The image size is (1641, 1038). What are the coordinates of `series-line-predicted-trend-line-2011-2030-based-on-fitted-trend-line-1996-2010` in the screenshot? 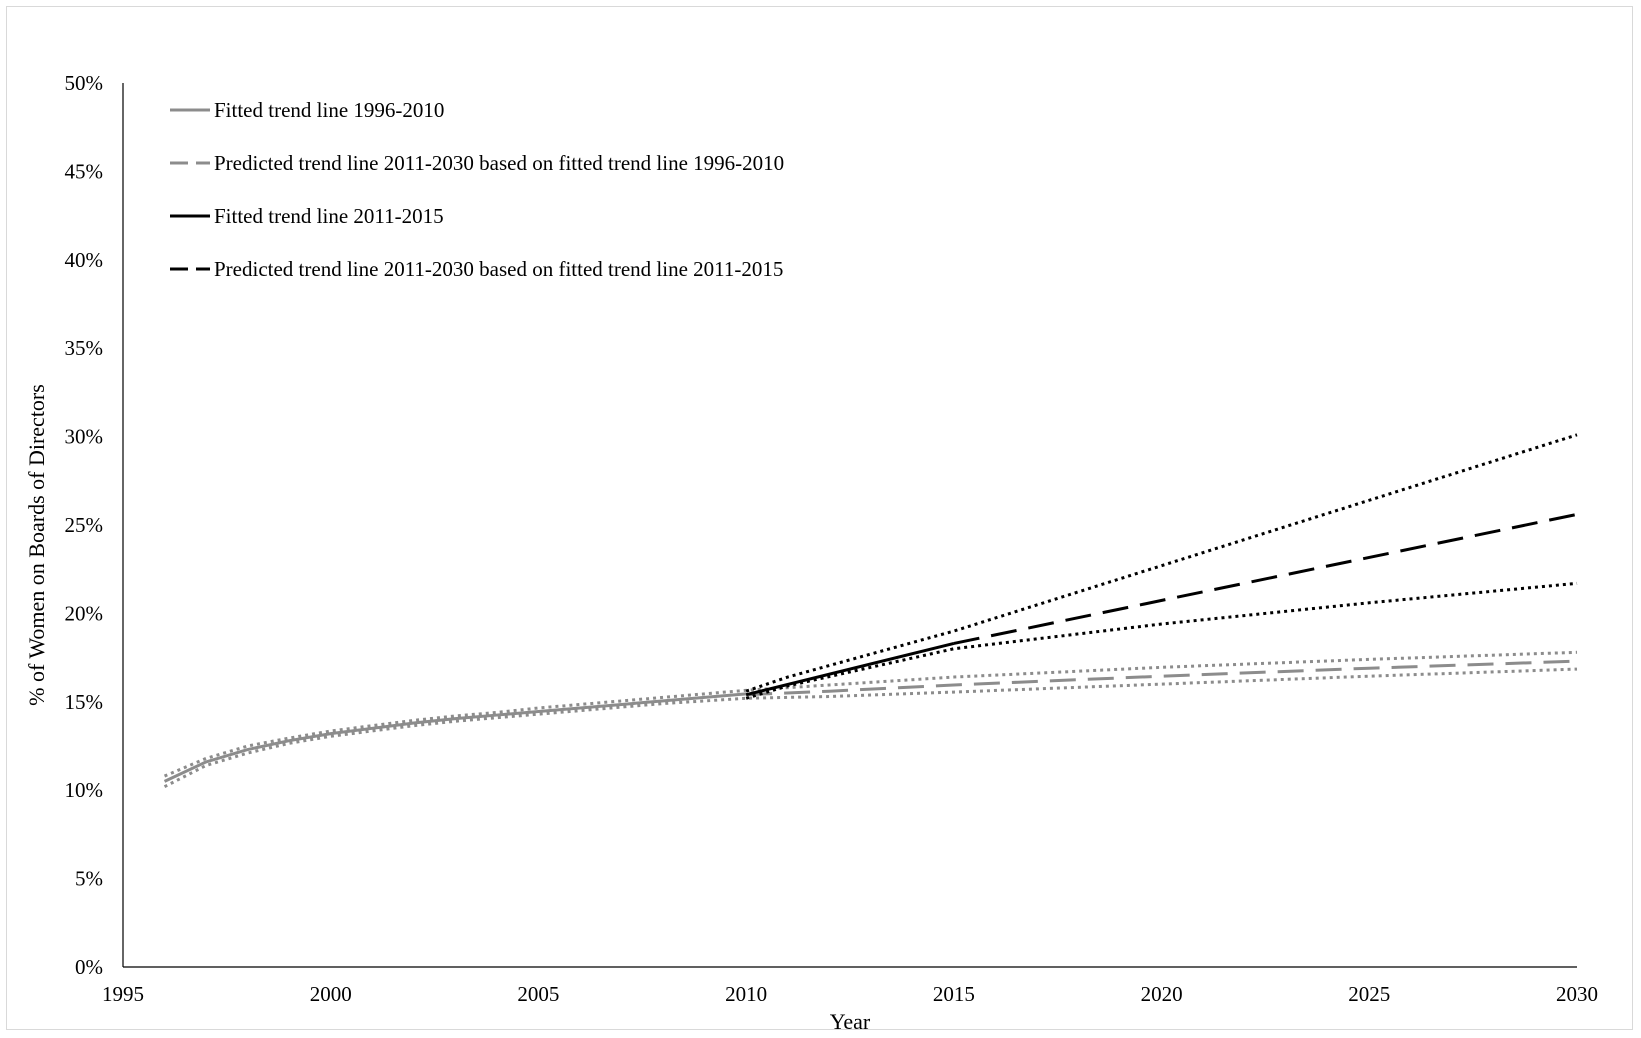 It's located at (1162, 678).